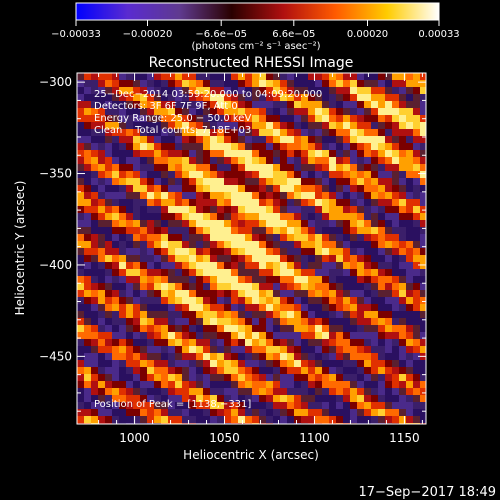  What do you see at coordinates (251, 455) in the screenshot?
I see `x-axis-label: Heliocentric X (arcsec)` at bounding box center [251, 455].